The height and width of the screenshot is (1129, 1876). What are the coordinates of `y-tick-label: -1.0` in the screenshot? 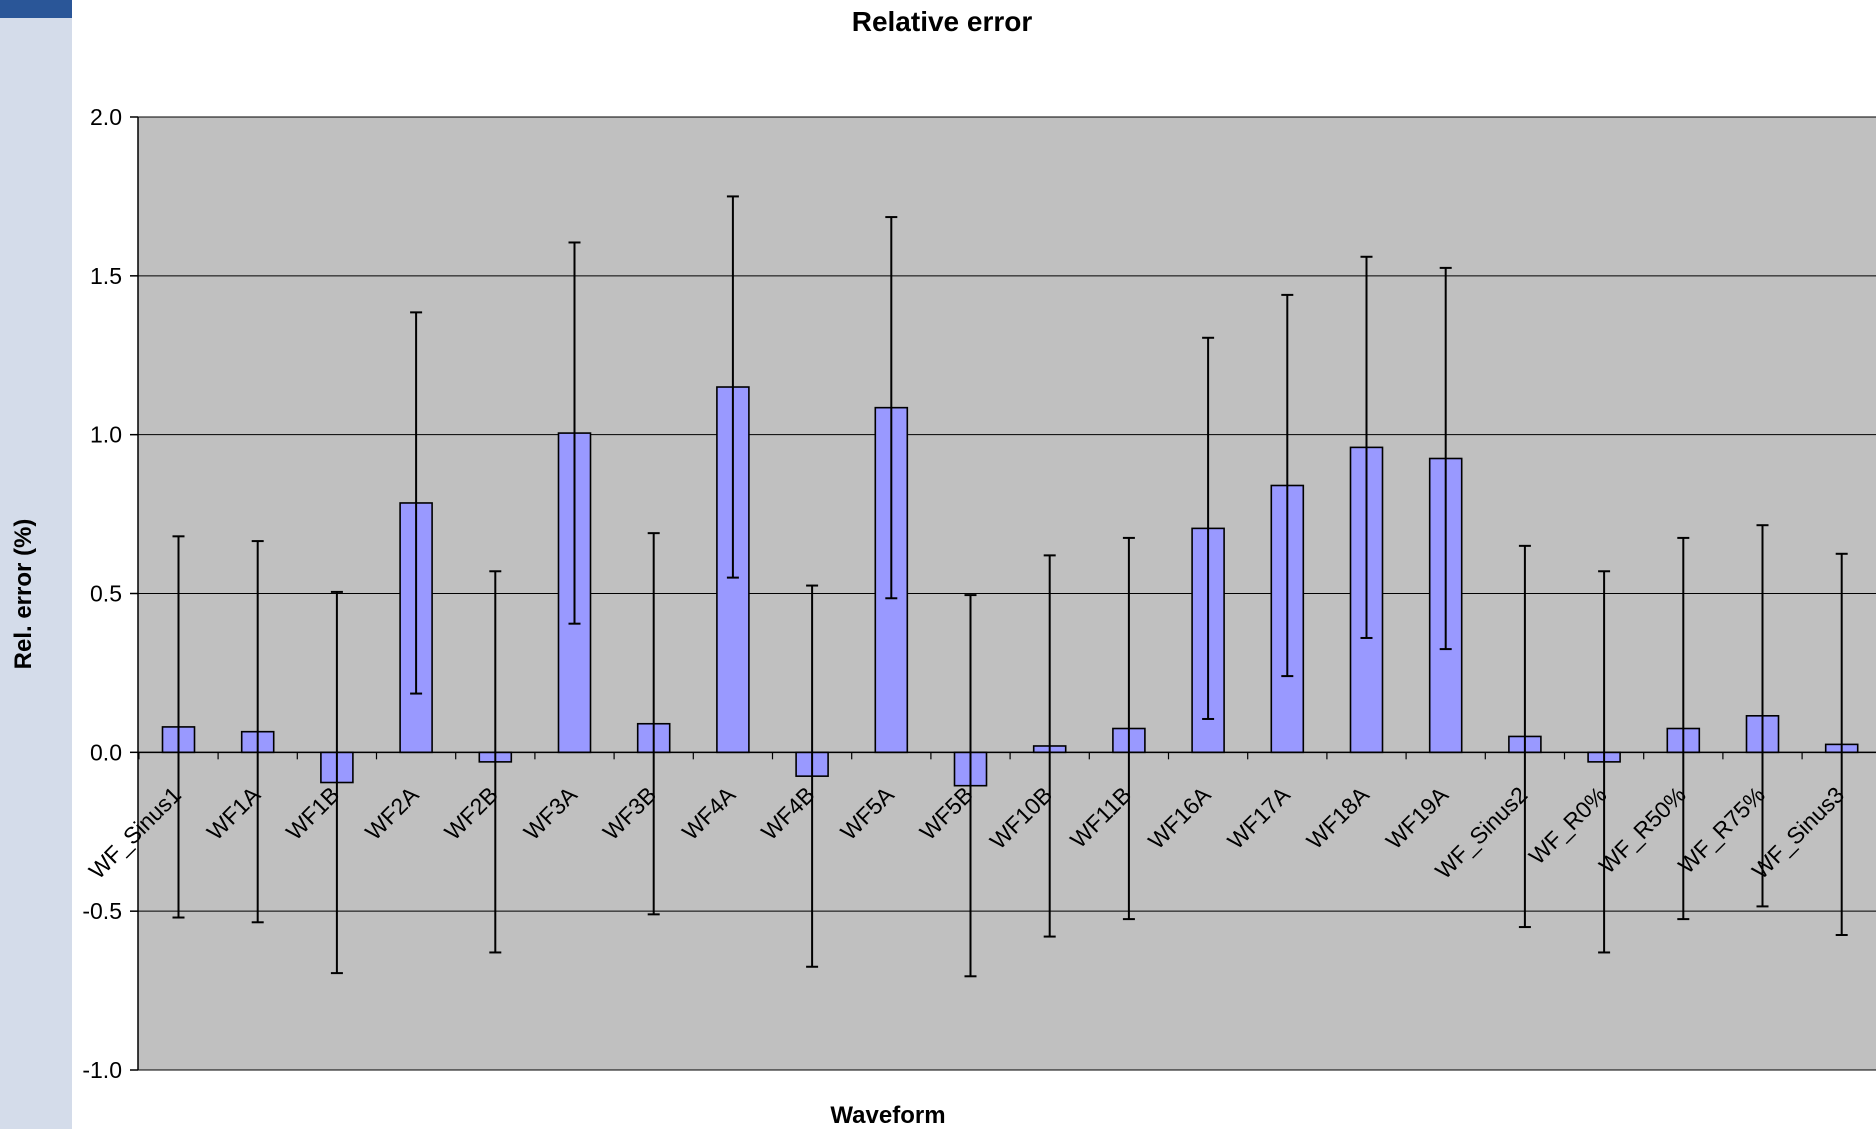 It's located at (102, 1070).